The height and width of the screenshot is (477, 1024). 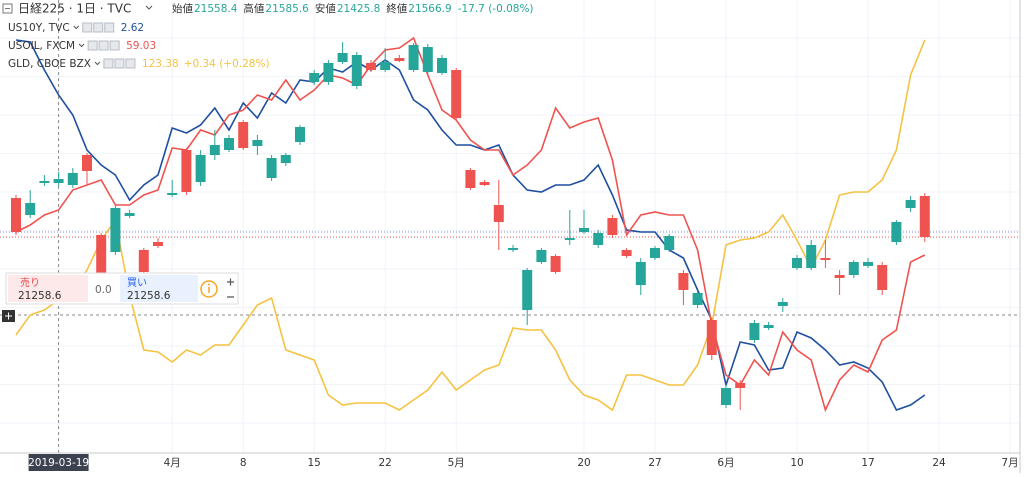 I want to click on x-tick-label: 10, so click(x=796, y=463).